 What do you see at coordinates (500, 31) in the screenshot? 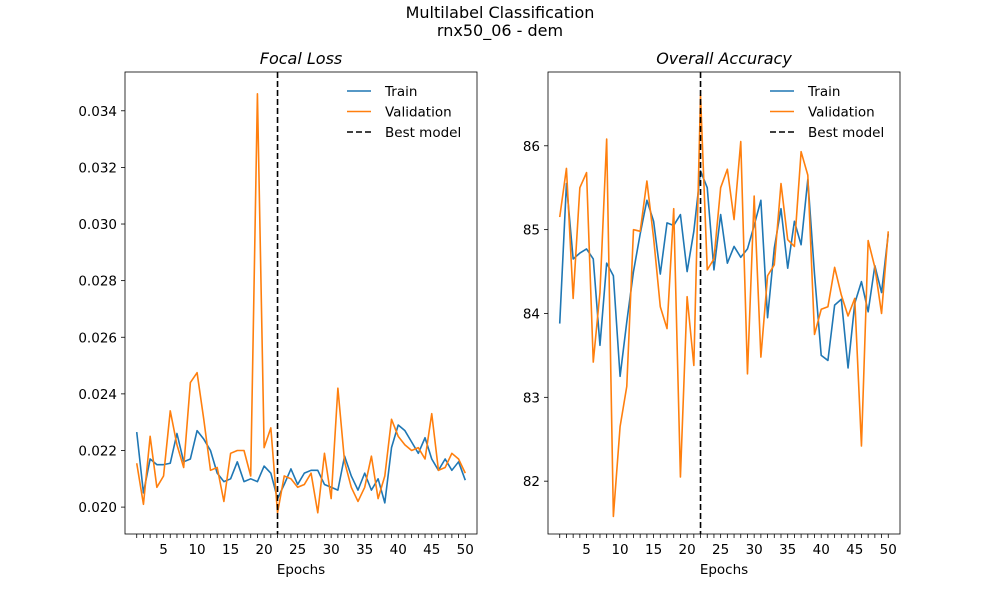
I see `figure-title-line2: rnx50_06 - dem` at bounding box center [500, 31].